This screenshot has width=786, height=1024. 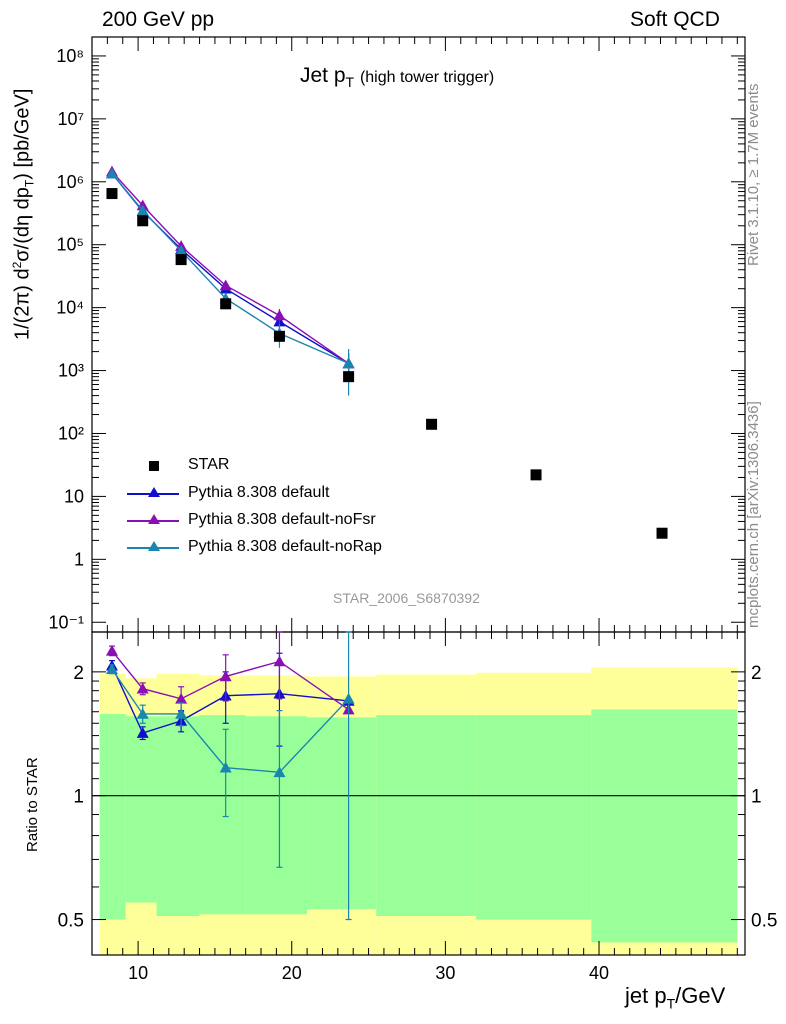 What do you see at coordinates (70, 308) in the screenshot?
I see `main-y-tick-label: 10⁴` at bounding box center [70, 308].